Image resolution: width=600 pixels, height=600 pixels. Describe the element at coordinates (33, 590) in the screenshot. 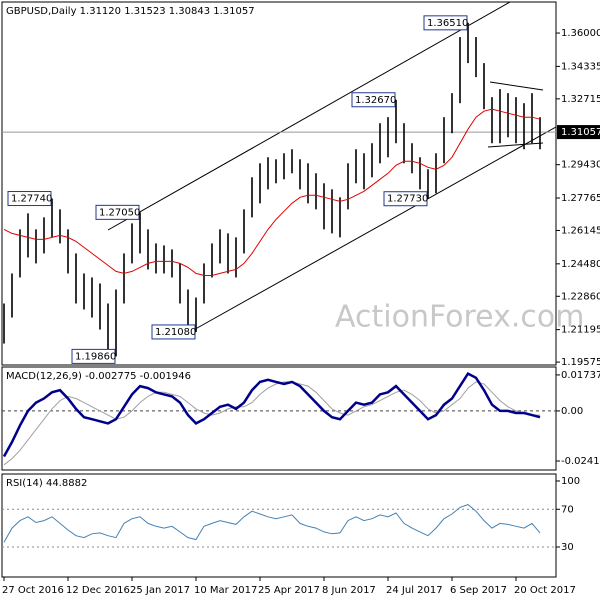

I see `x-tick-label: 27 Oct 2016` at that location.